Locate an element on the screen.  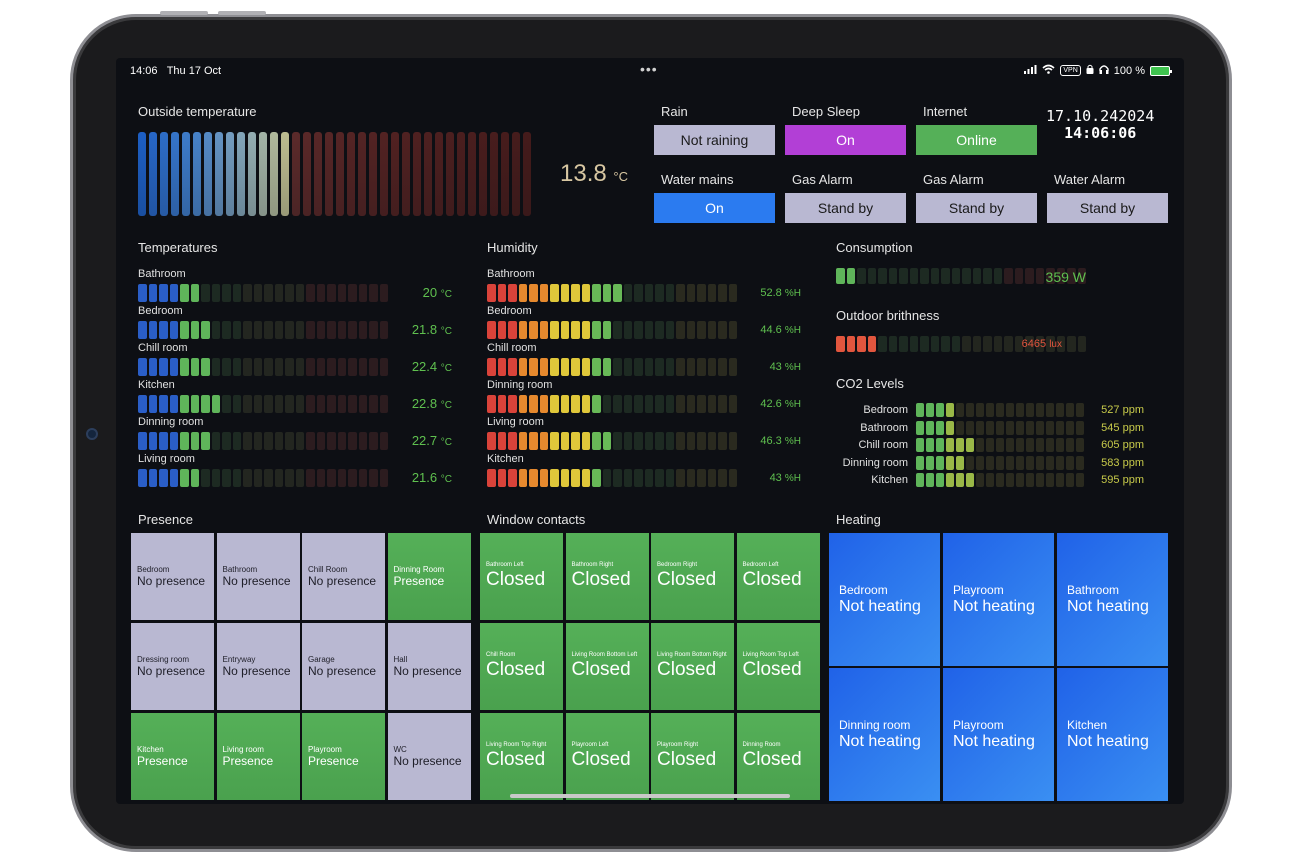
headphones-icon is located at coordinates (1104, 70).